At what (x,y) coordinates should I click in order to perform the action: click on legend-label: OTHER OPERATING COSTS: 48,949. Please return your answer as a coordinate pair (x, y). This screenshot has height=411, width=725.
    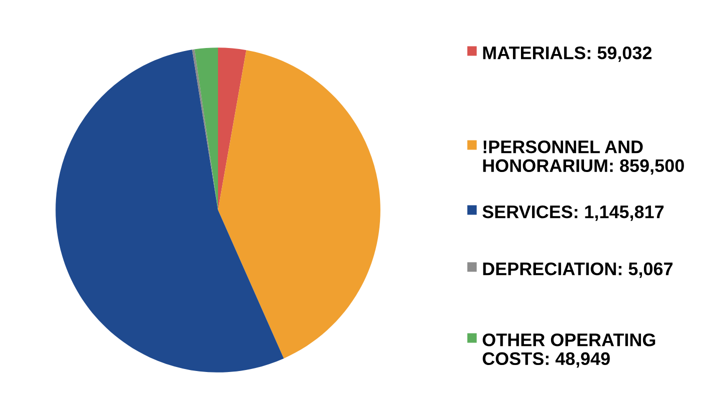
    Looking at the image, I should click on (569, 350).